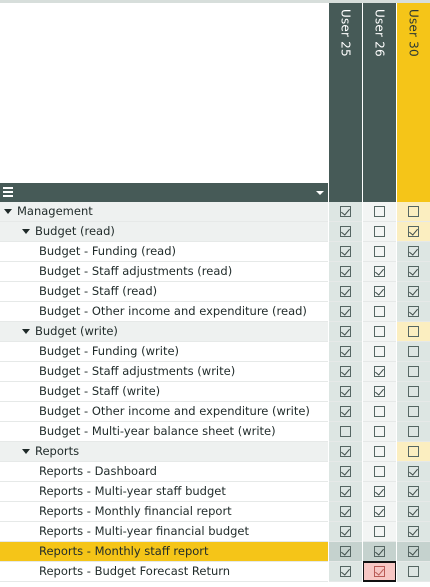  Describe the element at coordinates (166, 211) in the screenshot. I see `row-label: Management` at that location.